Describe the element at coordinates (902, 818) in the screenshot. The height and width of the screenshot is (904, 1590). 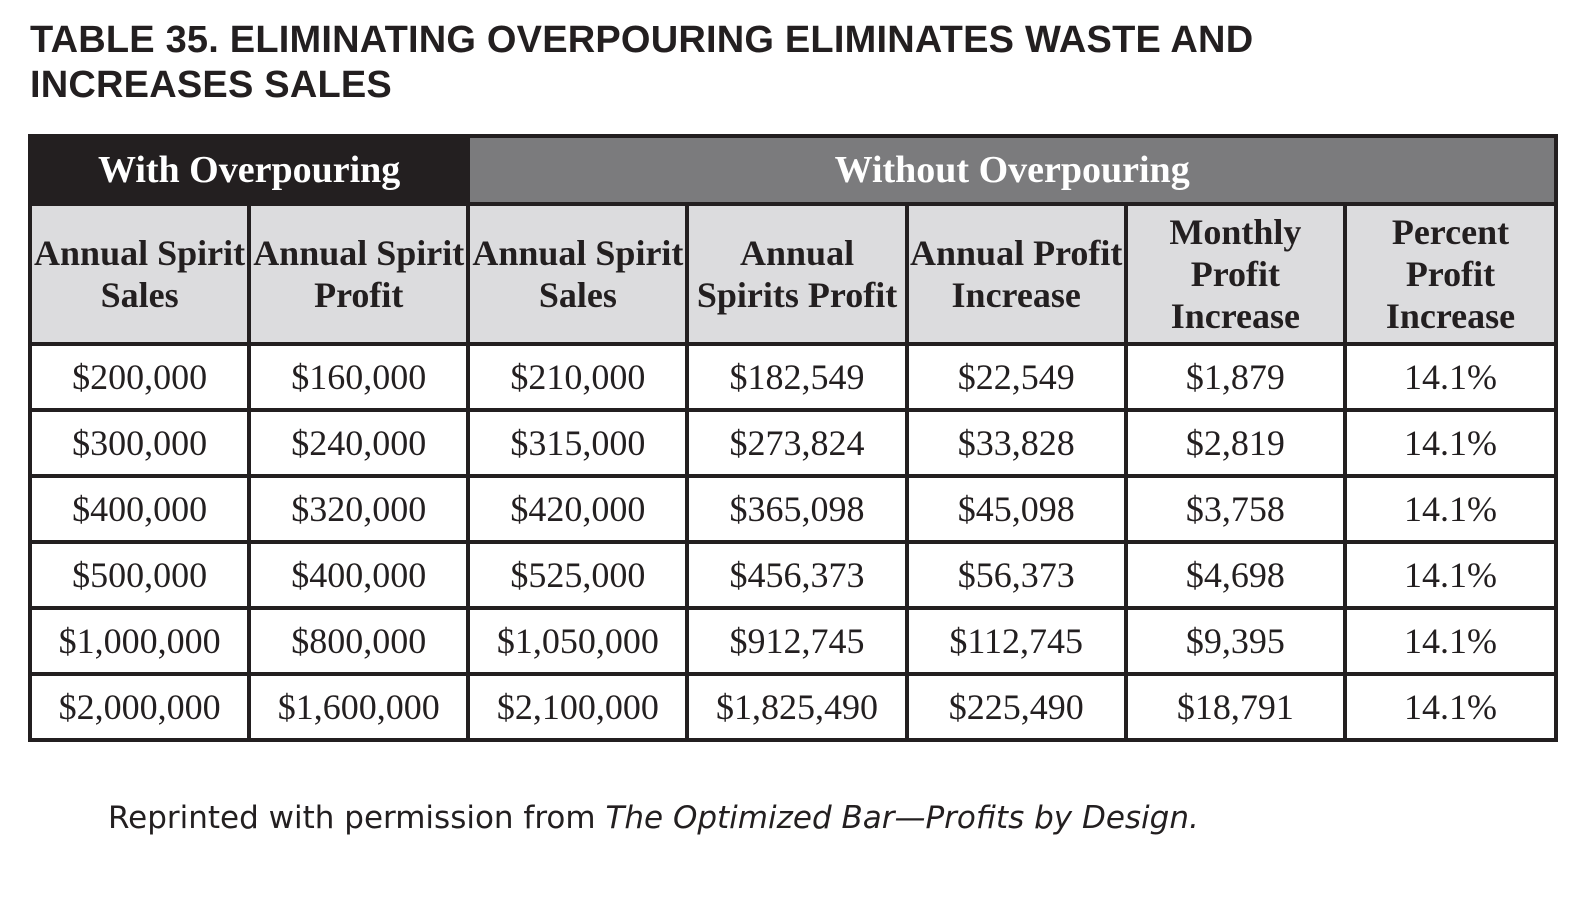
I see `caption-source-title: The Optimized Bar—Profits by Design.` at that location.